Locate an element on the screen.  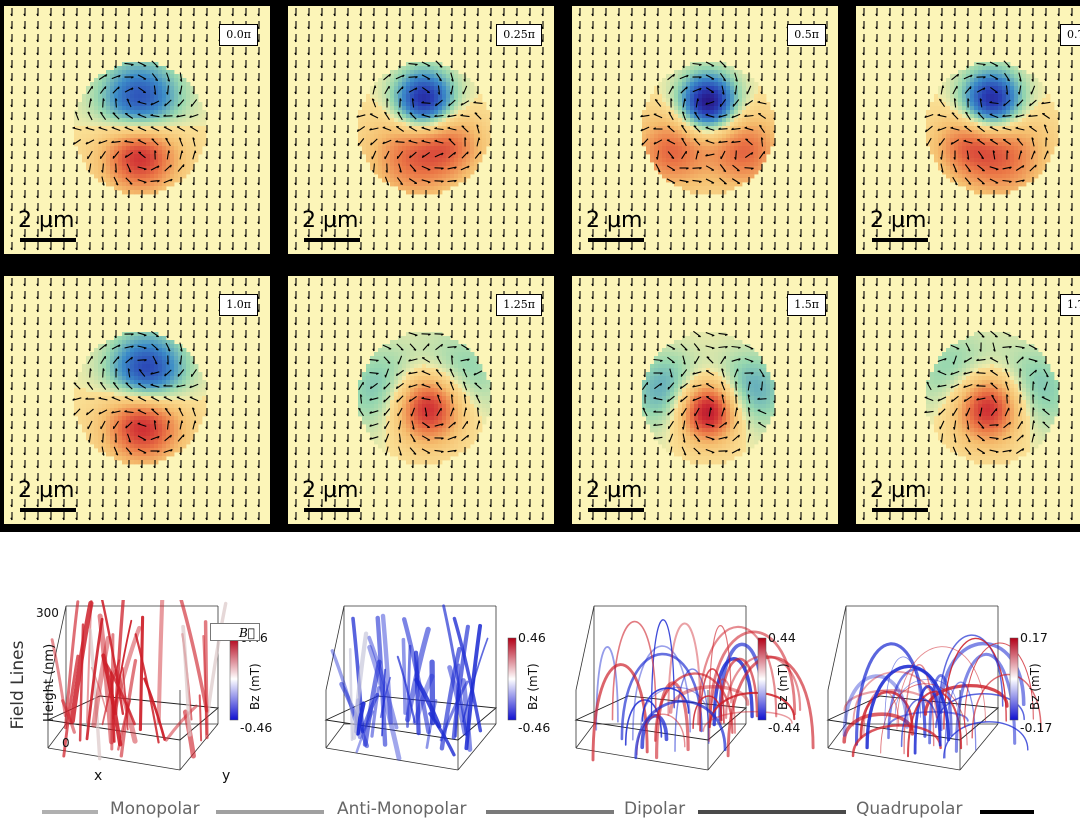
colorbar-min: -0.17 is located at coordinates (1036, 727).